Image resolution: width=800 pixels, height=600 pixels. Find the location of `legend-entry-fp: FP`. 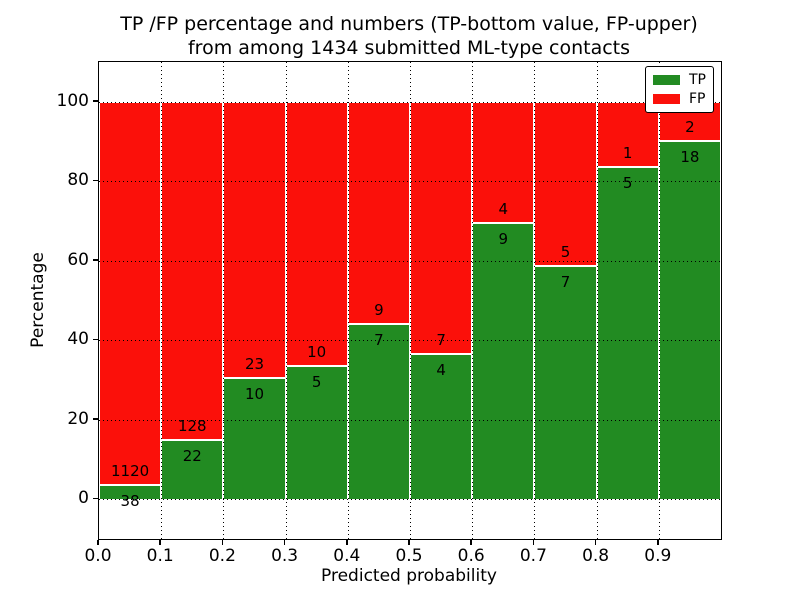

legend-entry-fp: FP is located at coordinates (680, 99).